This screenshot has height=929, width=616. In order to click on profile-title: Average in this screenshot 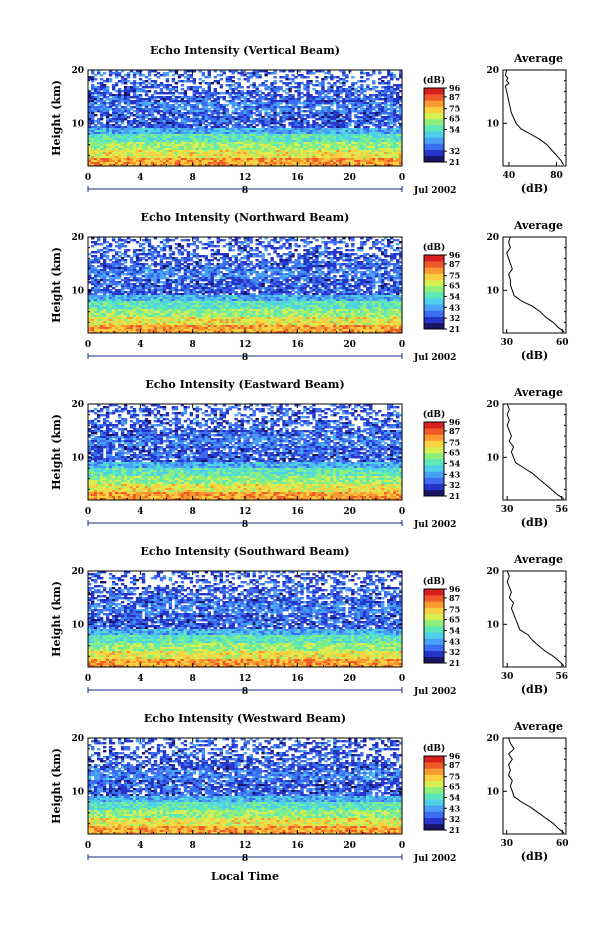, I will do `click(538, 58)`.